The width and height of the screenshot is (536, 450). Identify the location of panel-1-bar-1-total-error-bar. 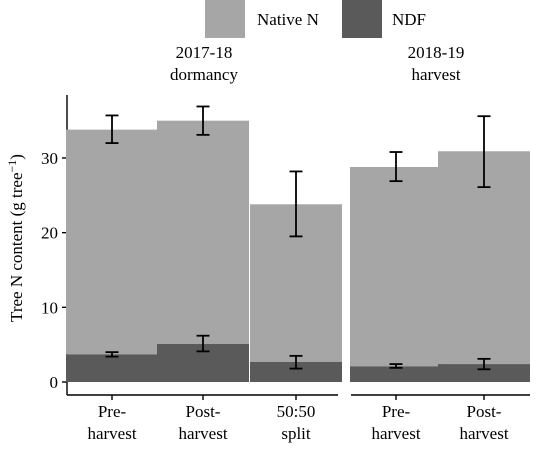
(112, 129).